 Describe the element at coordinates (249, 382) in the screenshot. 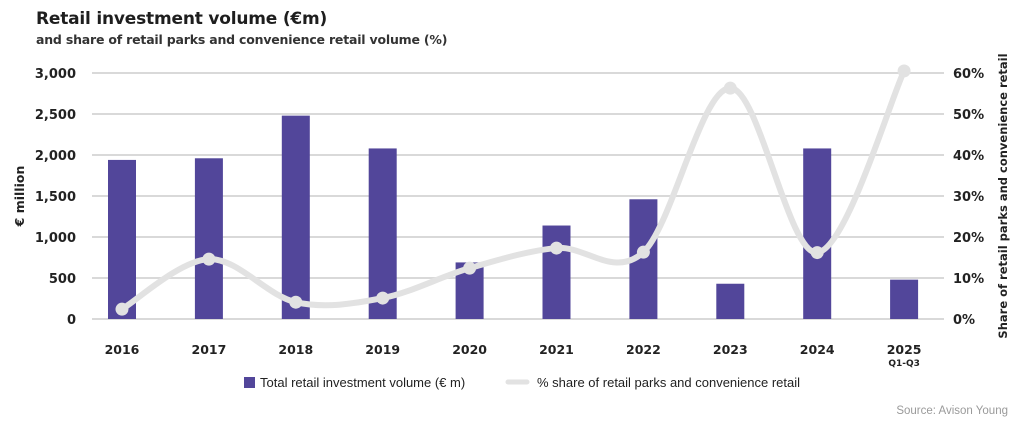

I see `legend-bar-swatch` at that location.